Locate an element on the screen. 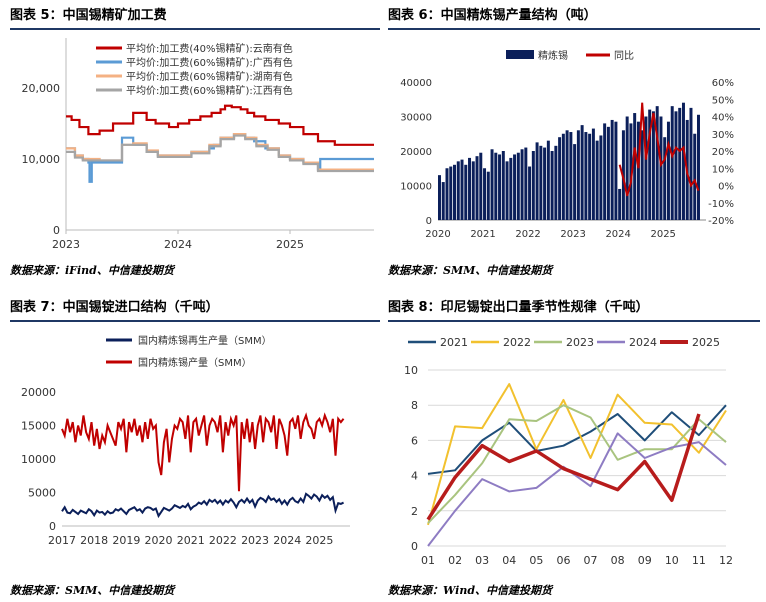 This screenshot has width=766, height=602. legend-label: 平均价:加工费(60%锡精矿):湖南有色 is located at coordinates (209, 76).